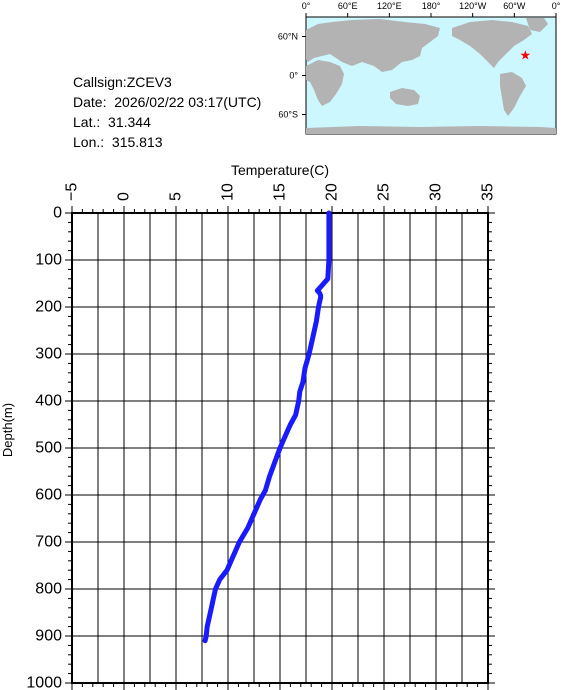 This screenshot has height=690, width=564. I want to click on x-tick-label: 35, so click(488, 192).